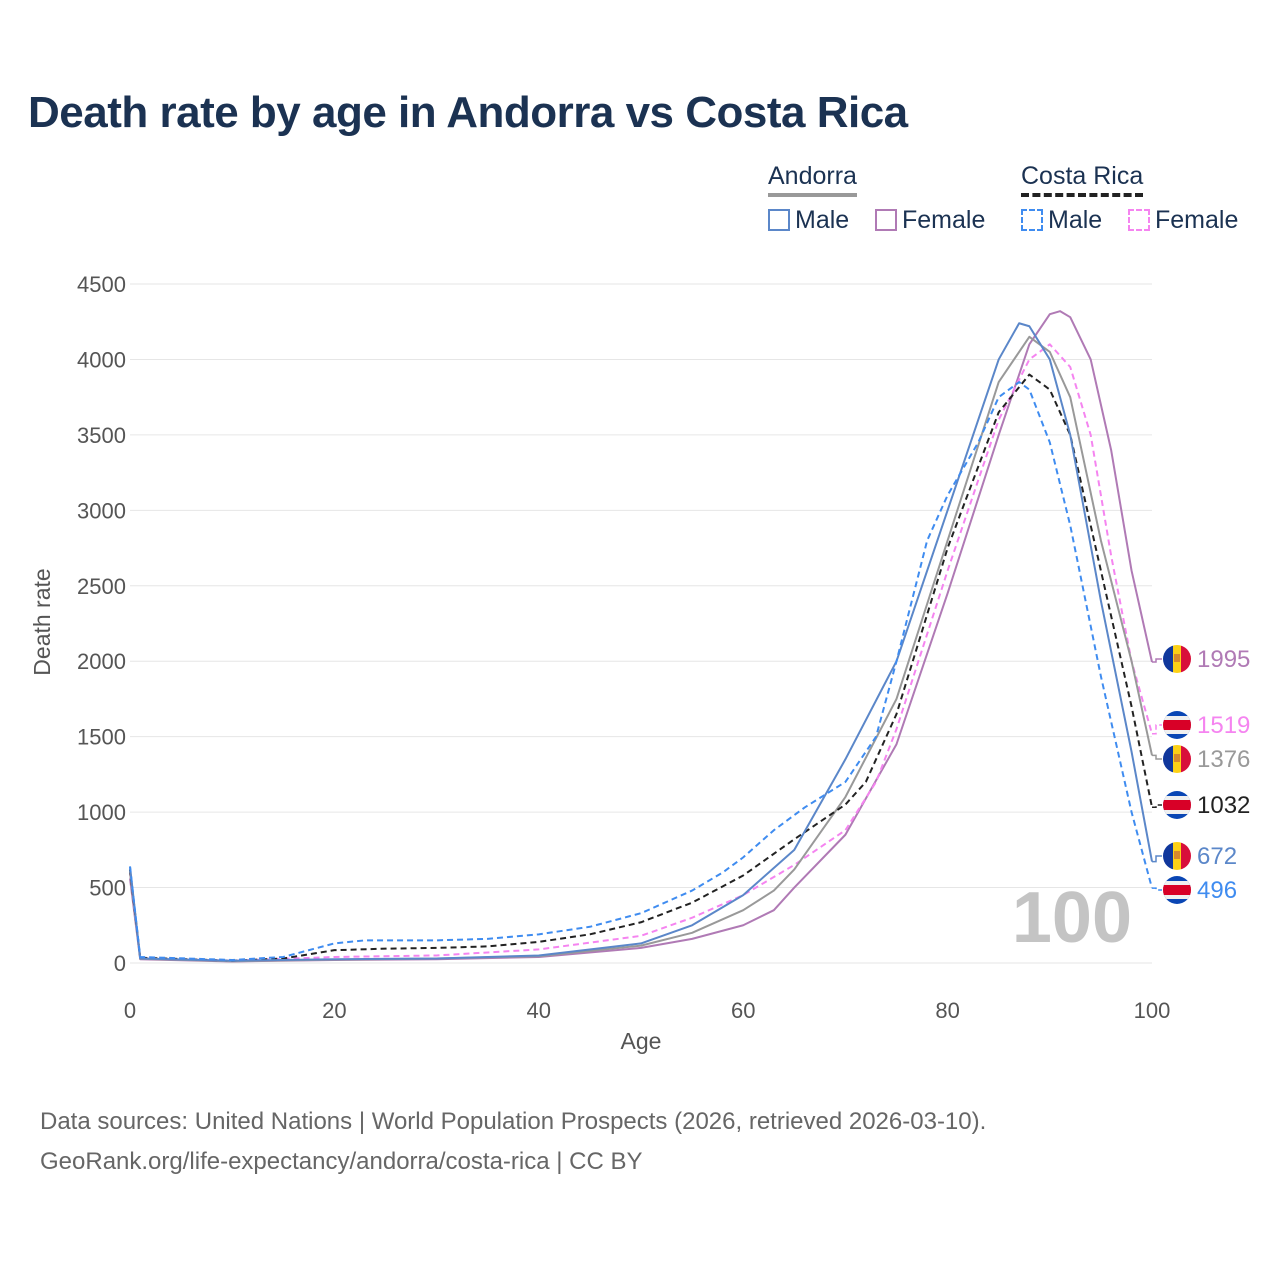 The width and height of the screenshot is (1280, 1280). I want to click on age-watermark: 100, so click(1072, 918).